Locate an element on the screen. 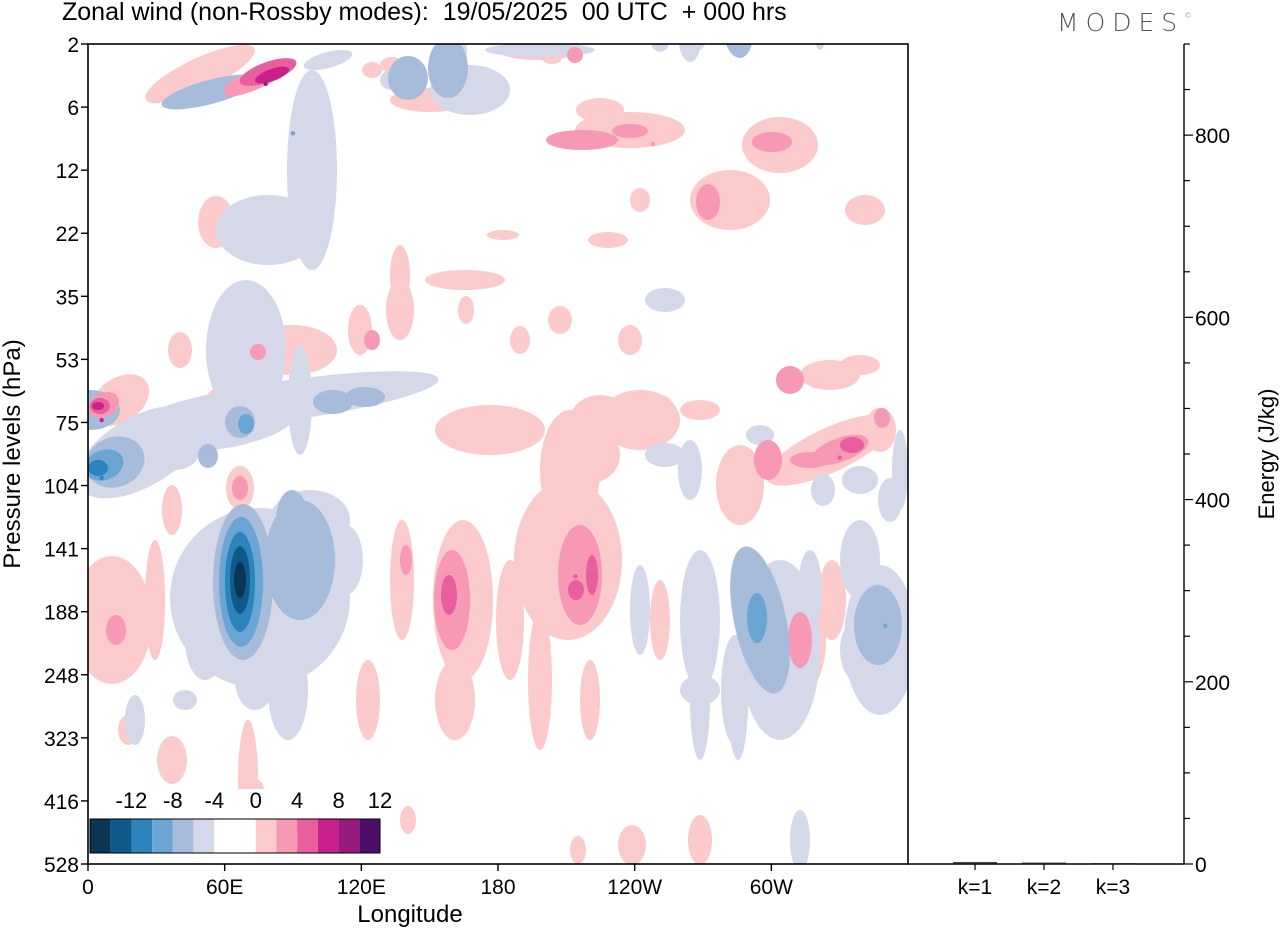  y-tick-label: 75 is located at coordinates (67, 423).